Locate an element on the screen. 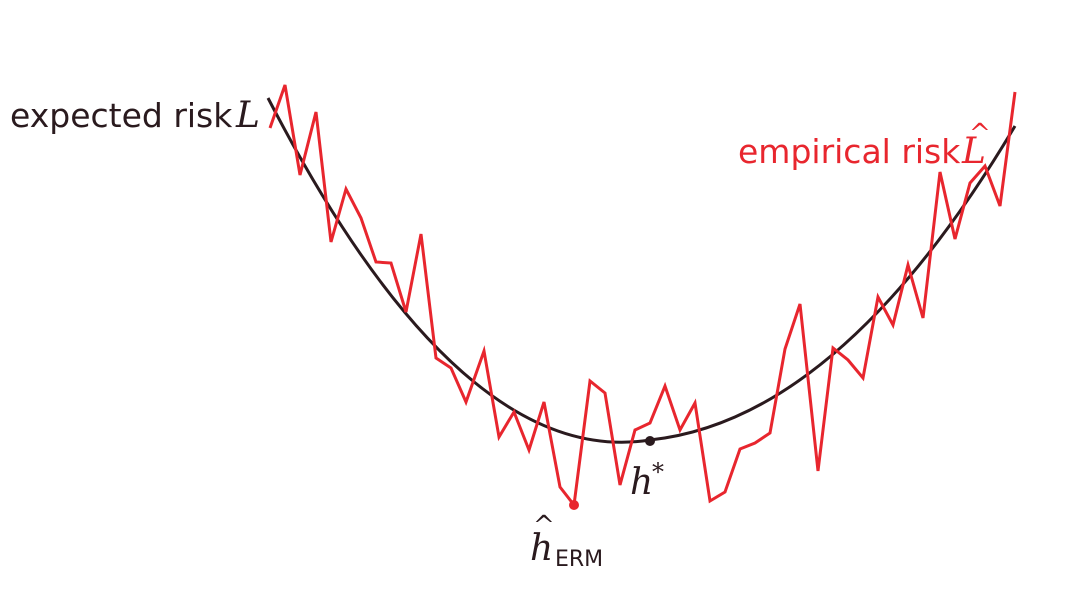 The image size is (1080, 601). empirical-risk-label: empirical risk is located at coordinates (849, 151).